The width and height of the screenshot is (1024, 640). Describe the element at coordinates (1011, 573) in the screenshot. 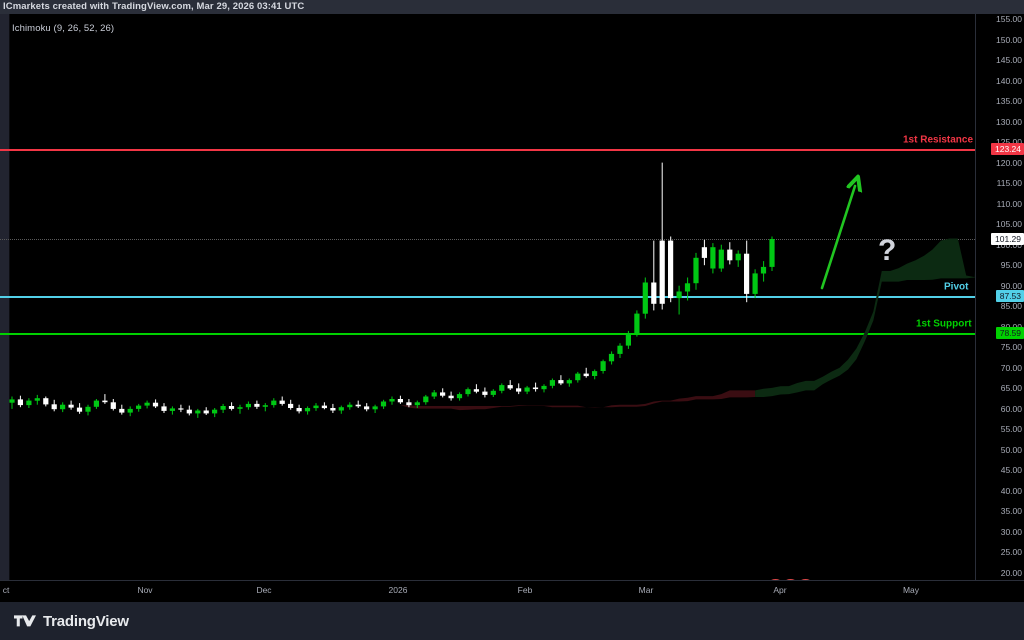

I see `price-tick: 20.00` at that location.